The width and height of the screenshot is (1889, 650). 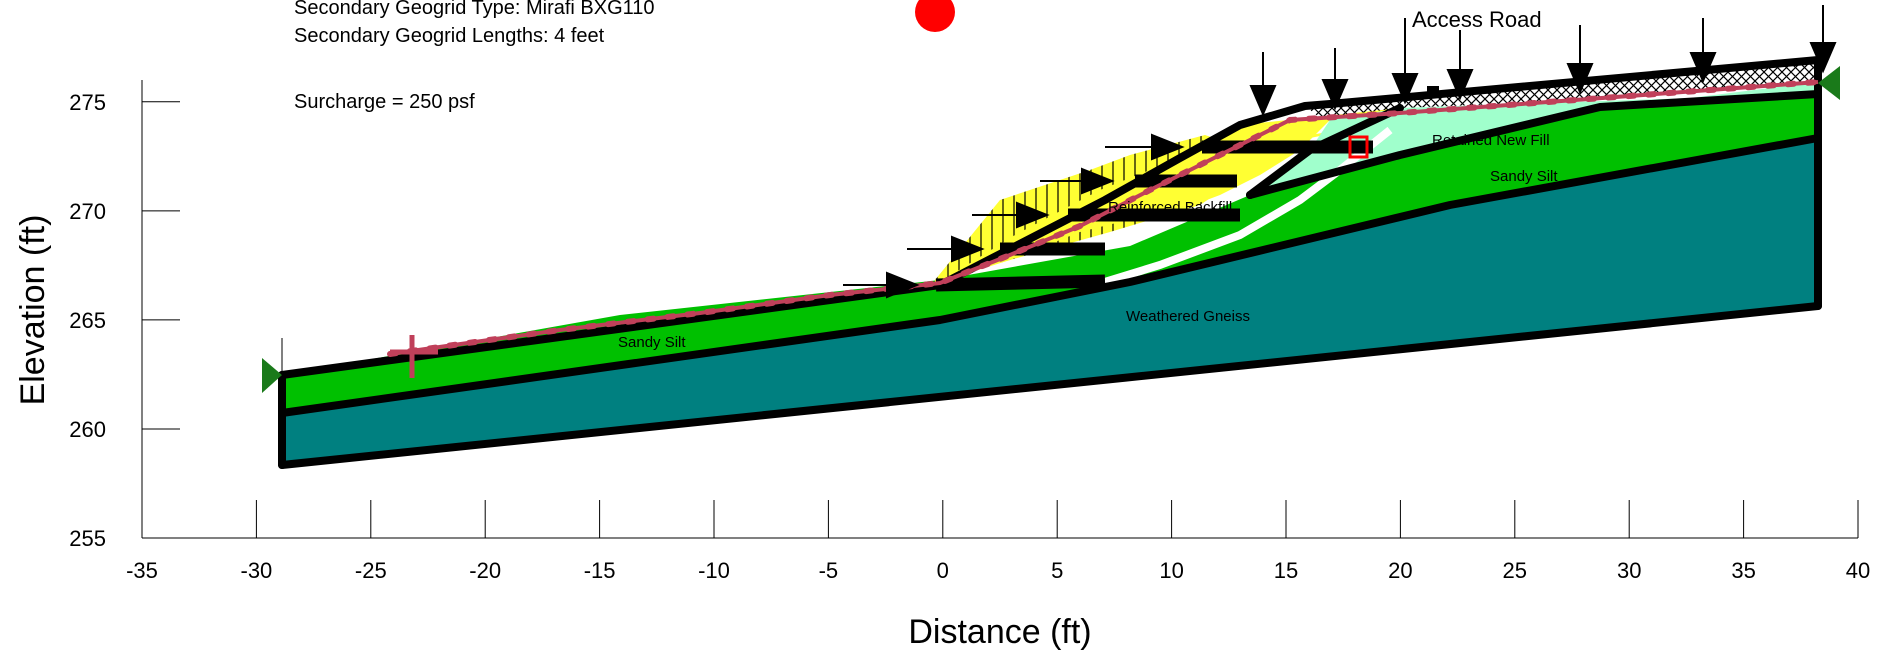 What do you see at coordinates (652, 342) in the screenshot?
I see `sandy-silt-lower-label: Sandy Silt` at bounding box center [652, 342].